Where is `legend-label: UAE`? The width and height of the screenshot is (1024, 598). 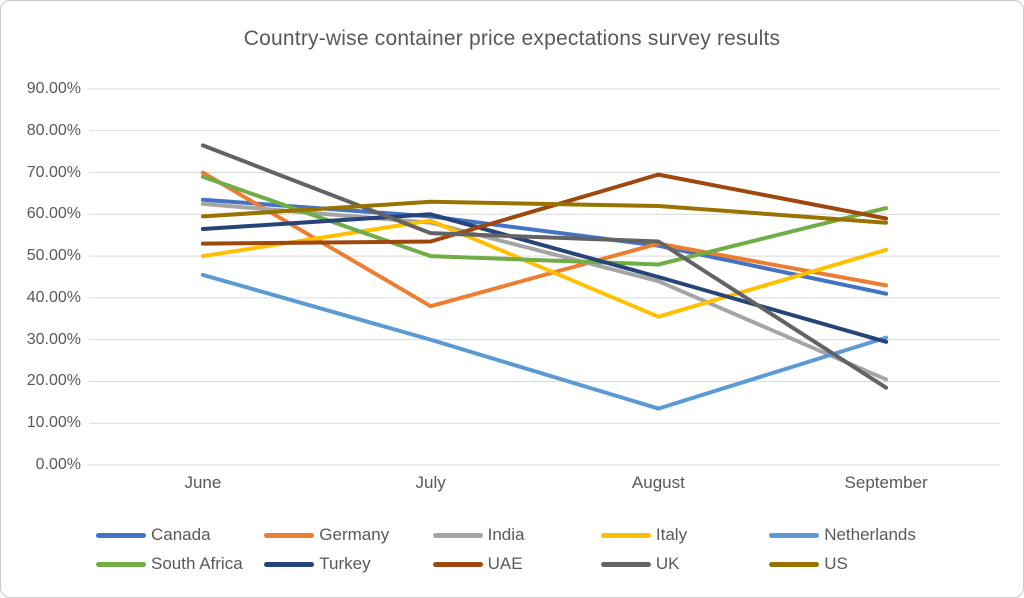 legend-label: UAE is located at coordinates (505, 563).